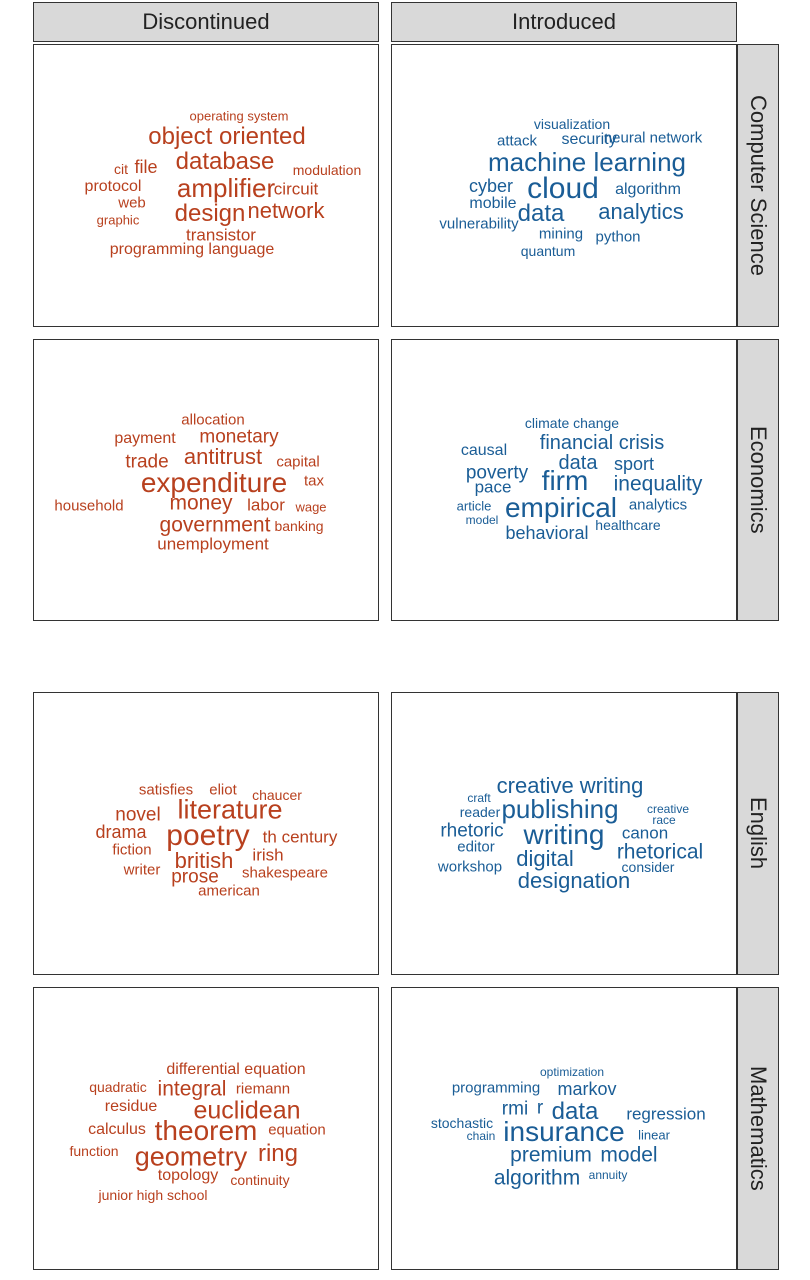 Image resolution: width=810 pixels, height=1280 pixels. I want to click on word-cloud-term: creative writing, so click(570, 785).